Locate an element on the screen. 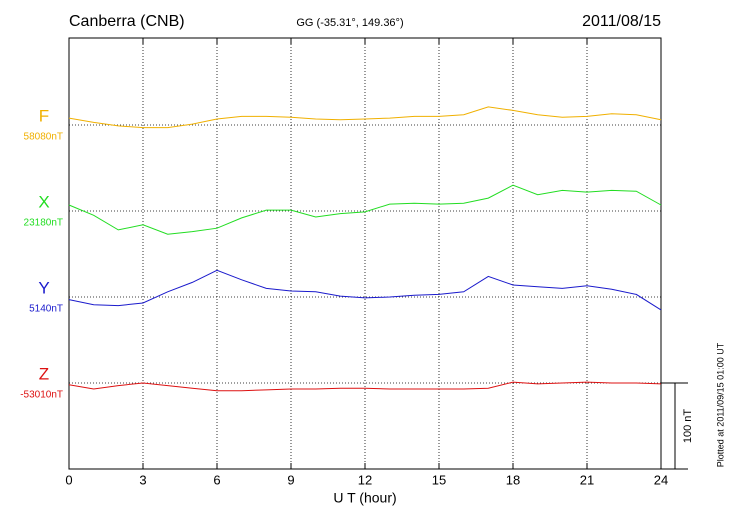 This screenshot has width=730, height=520. baseline-label: -53010nT is located at coordinates (41, 395).